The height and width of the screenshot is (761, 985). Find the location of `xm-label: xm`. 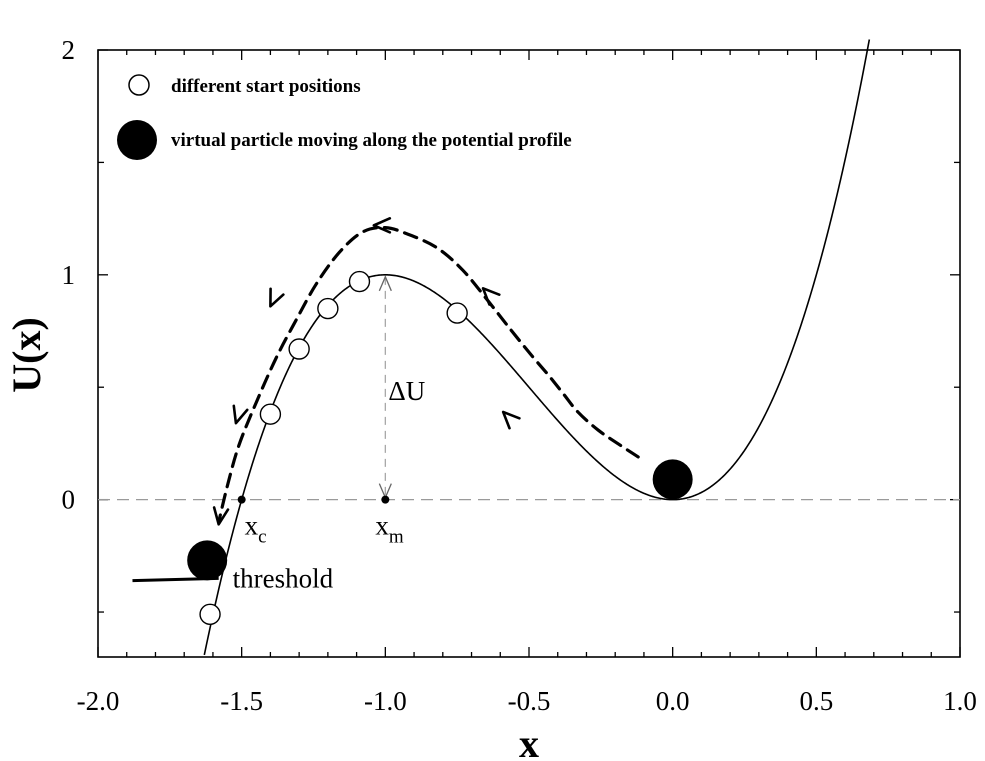

xm-label: xm is located at coordinates (389, 529).